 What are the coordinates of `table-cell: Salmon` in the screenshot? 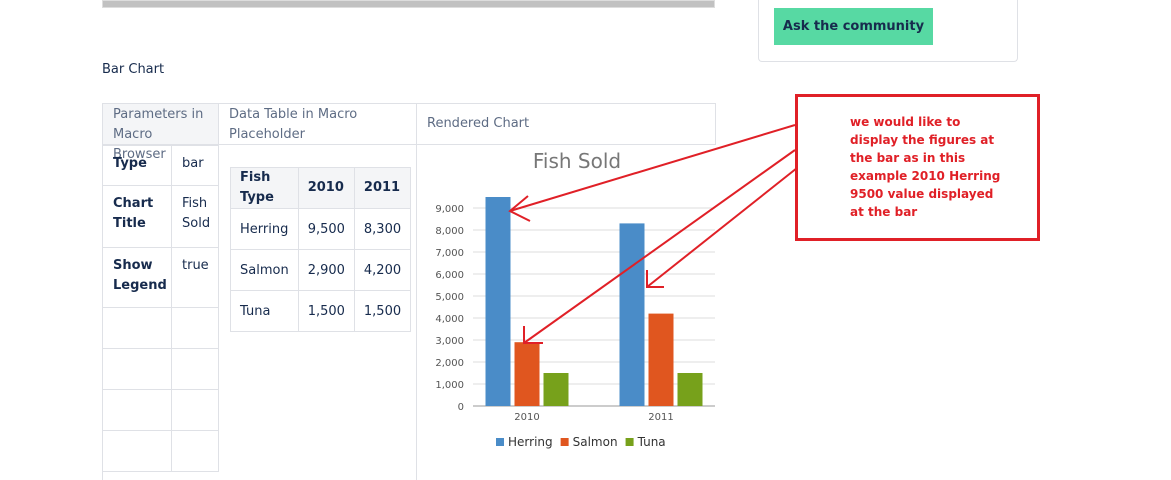 It's located at (264, 270).